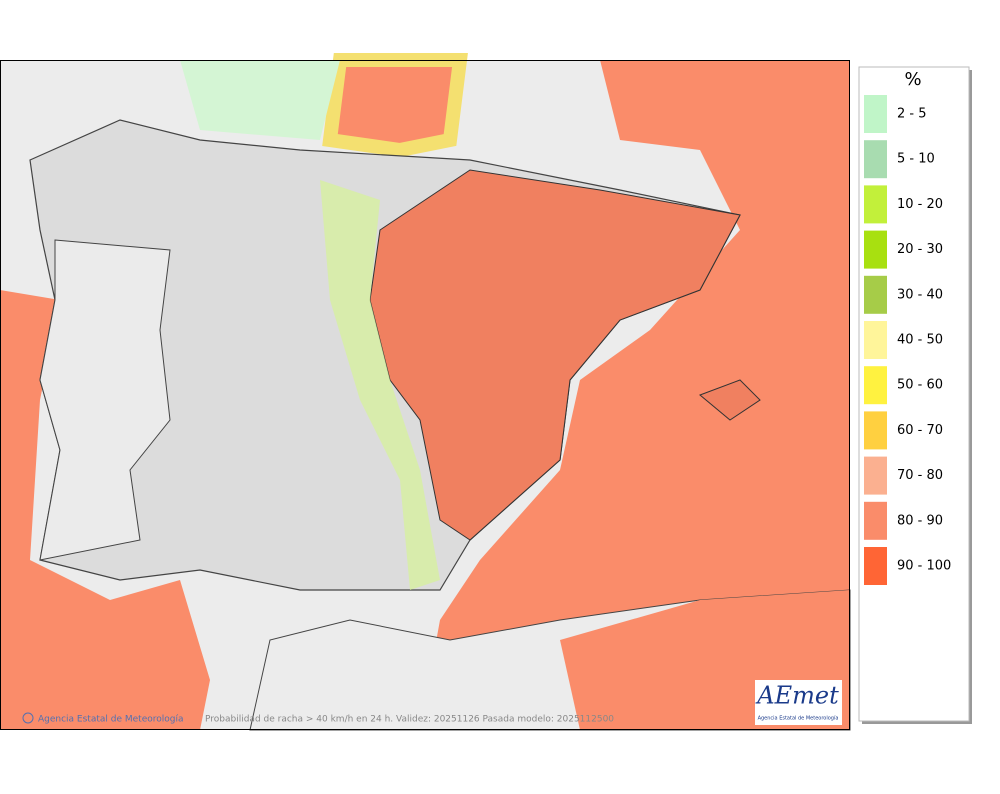  I want to click on legend-label: 90 - 100, so click(924, 566).